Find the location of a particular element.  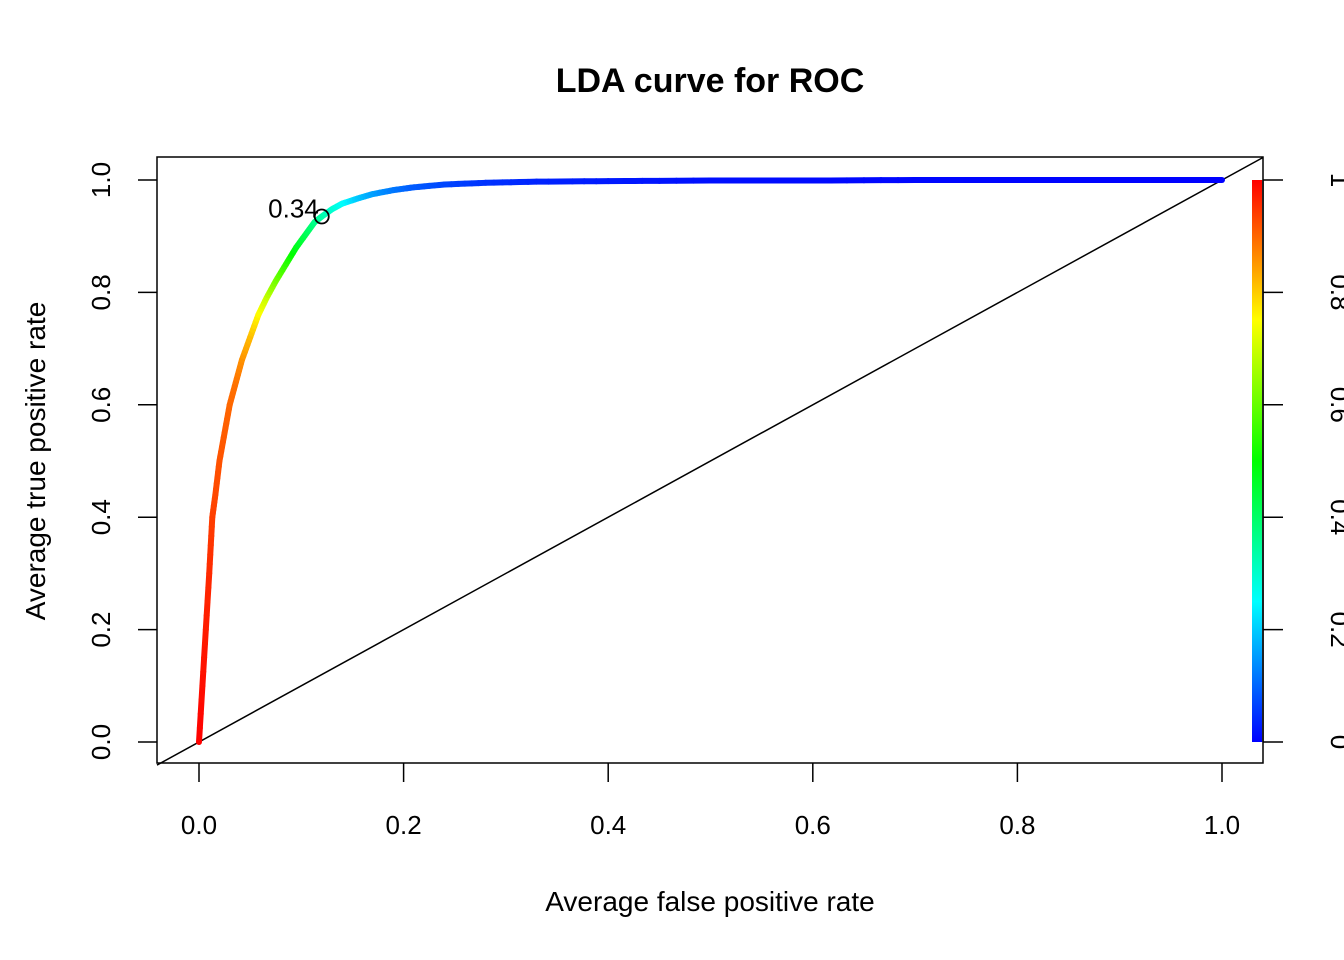

y-tick-label: 0.4 is located at coordinates (101, 517).